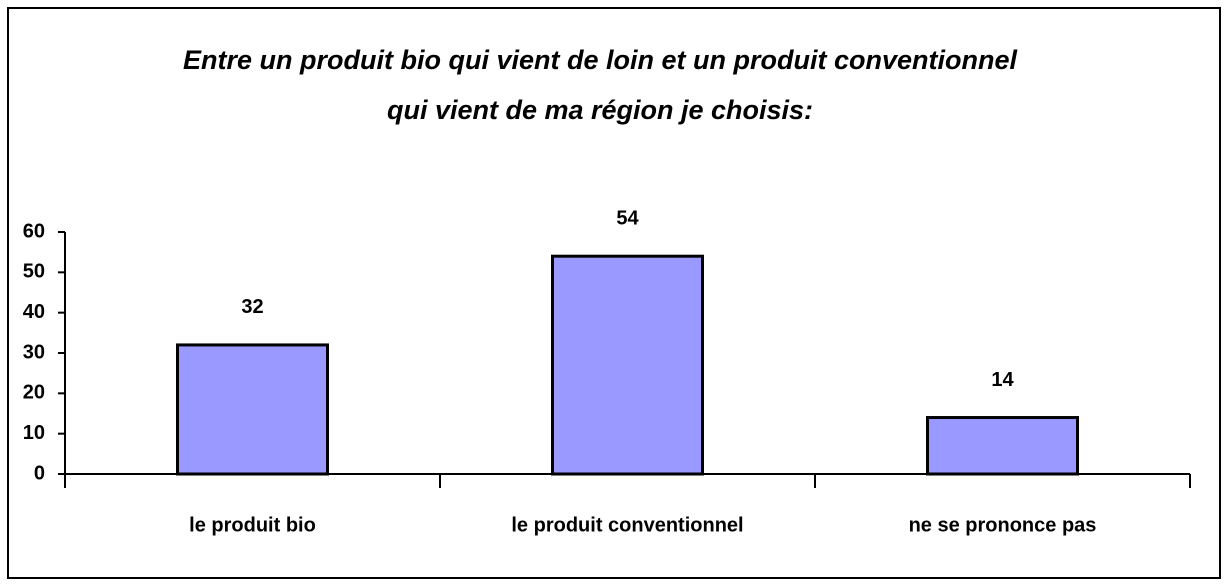  What do you see at coordinates (34, 312) in the screenshot?
I see `y-tick-label: 40` at bounding box center [34, 312].